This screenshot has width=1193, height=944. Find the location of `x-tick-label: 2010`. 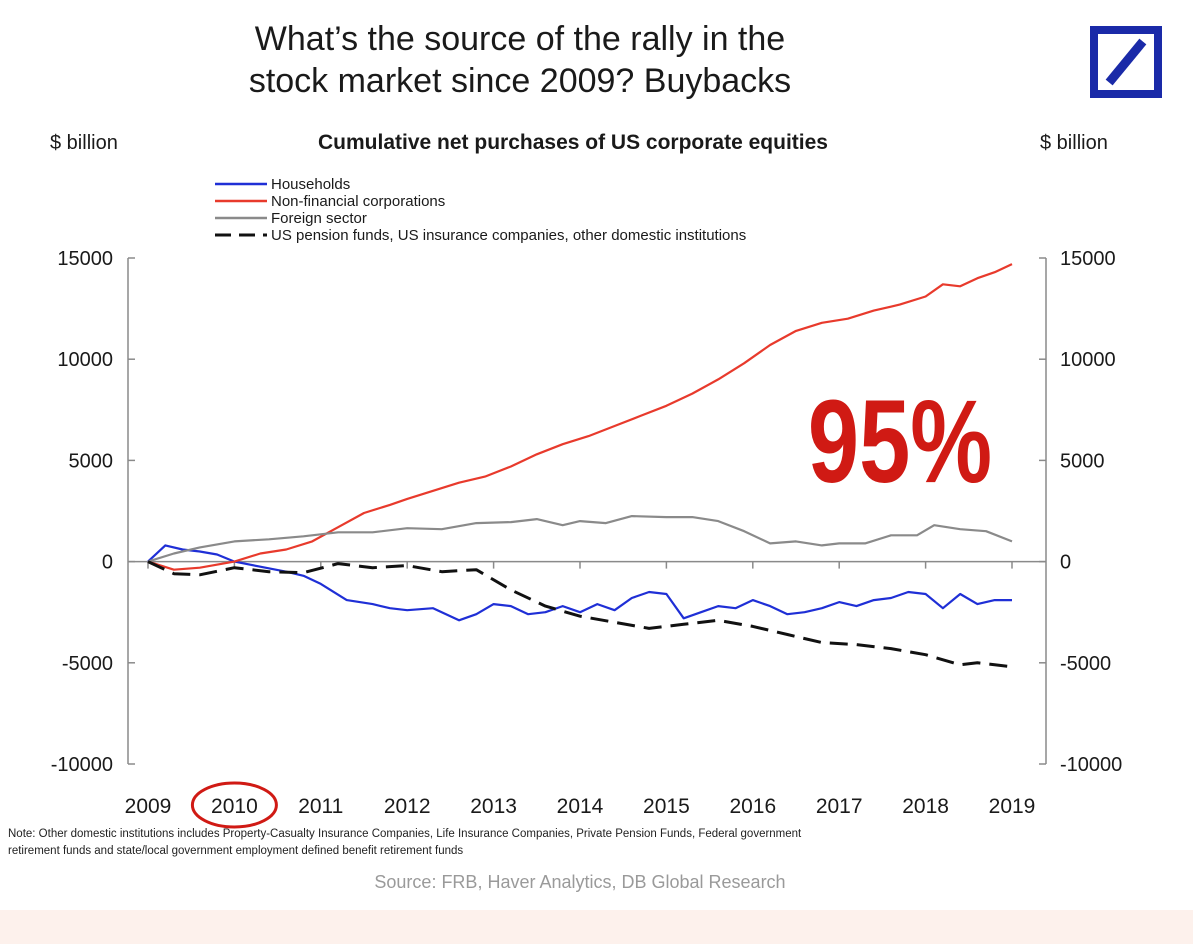

x-tick-label: 2010 is located at coordinates (234, 806).